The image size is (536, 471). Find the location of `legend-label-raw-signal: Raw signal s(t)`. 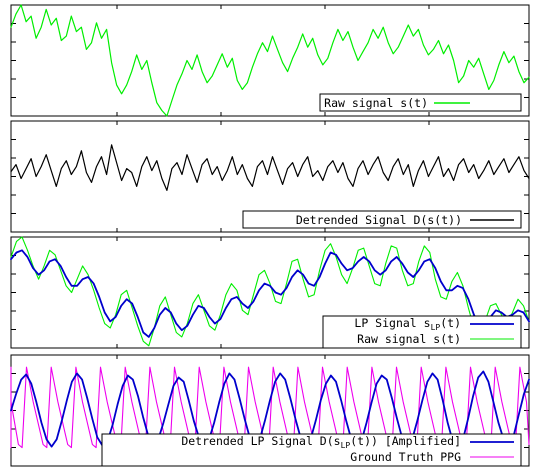

legend-label-raw-signal: Raw signal s(t) is located at coordinates (376, 103).